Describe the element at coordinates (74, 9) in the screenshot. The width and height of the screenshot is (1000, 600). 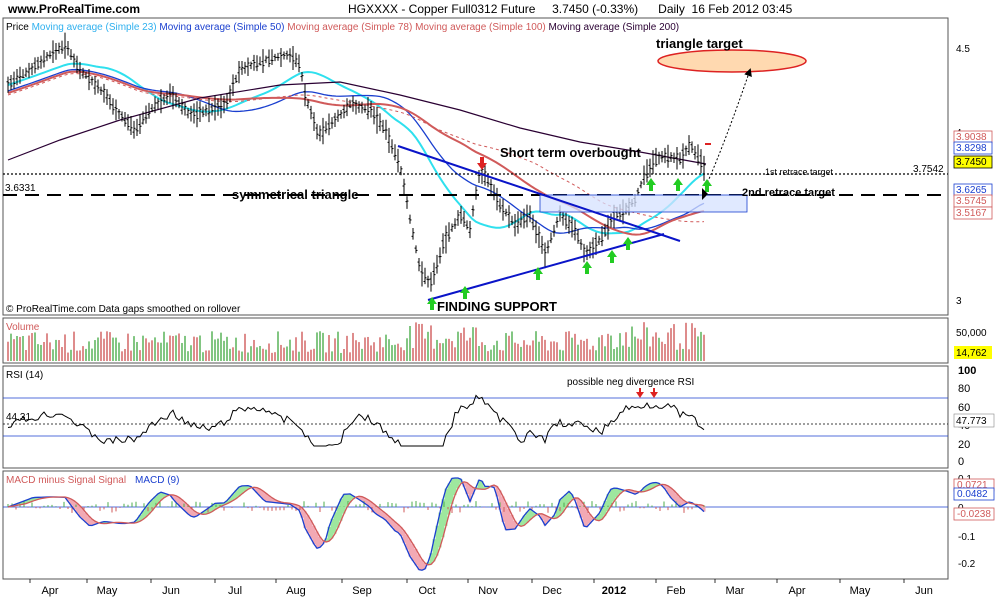
I see `site-name: www.ProRealTime.com` at that location.